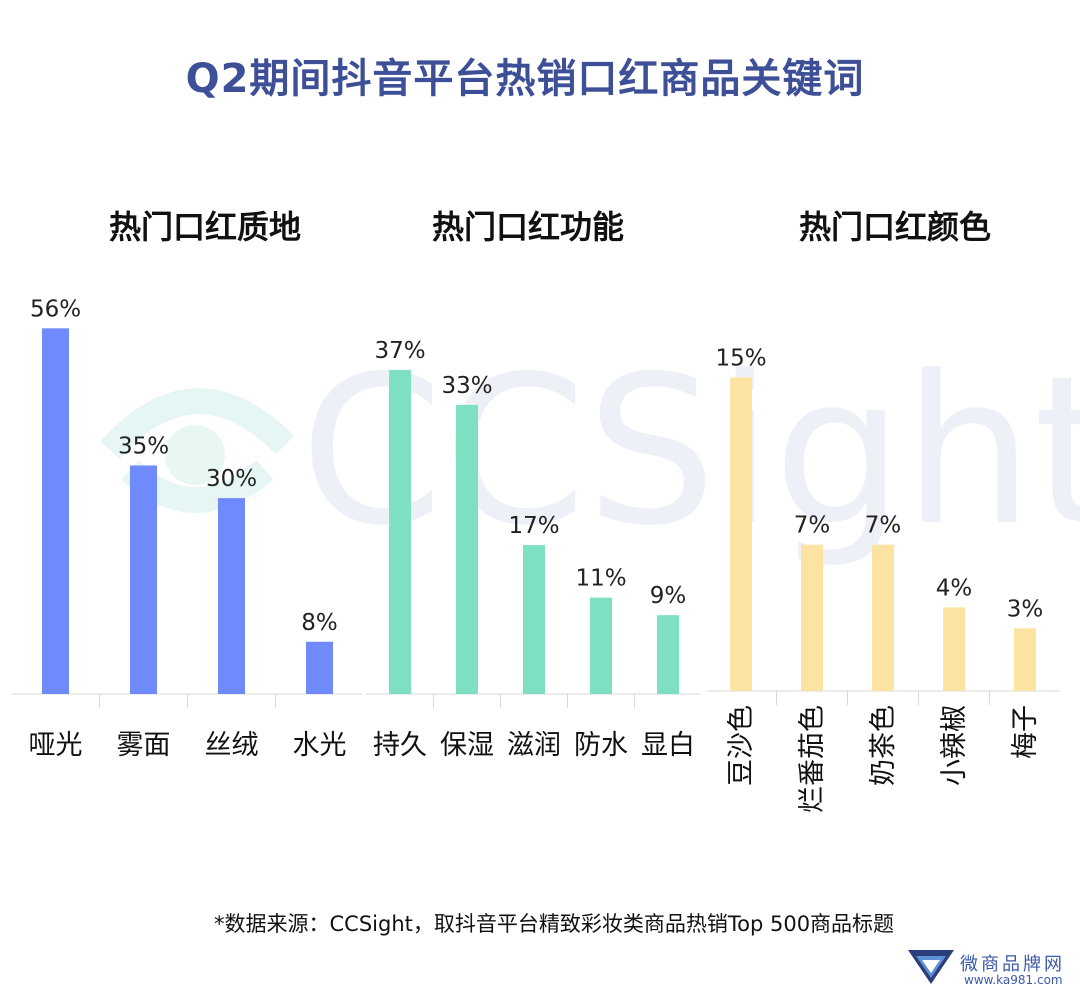 The width and height of the screenshot is (1080, 988). What do you see at coordinates (231, 479) in the screenshot?
I see `data-label: 30%` at bounding box center [231, 479].